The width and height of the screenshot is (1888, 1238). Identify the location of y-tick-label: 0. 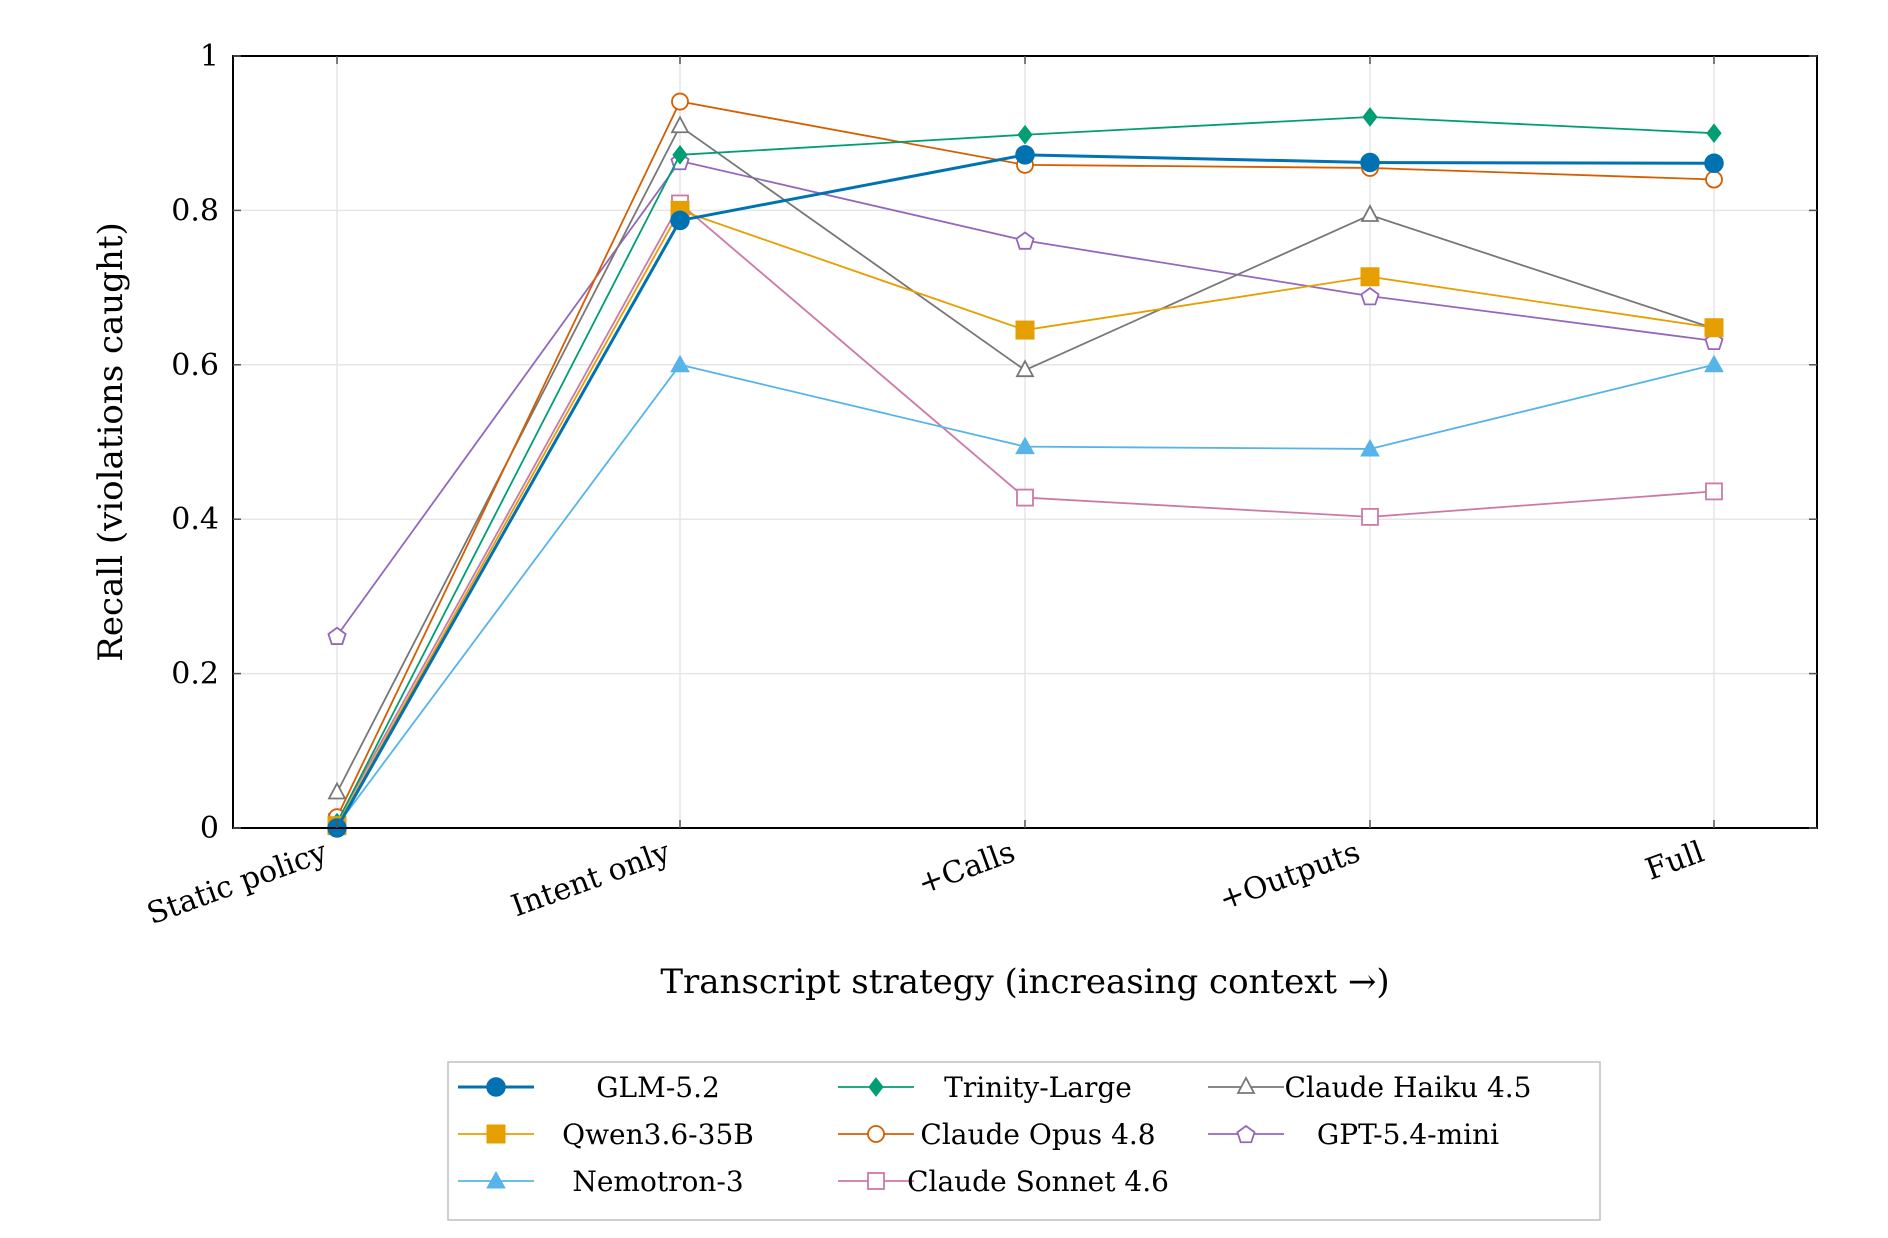
(209, 828).